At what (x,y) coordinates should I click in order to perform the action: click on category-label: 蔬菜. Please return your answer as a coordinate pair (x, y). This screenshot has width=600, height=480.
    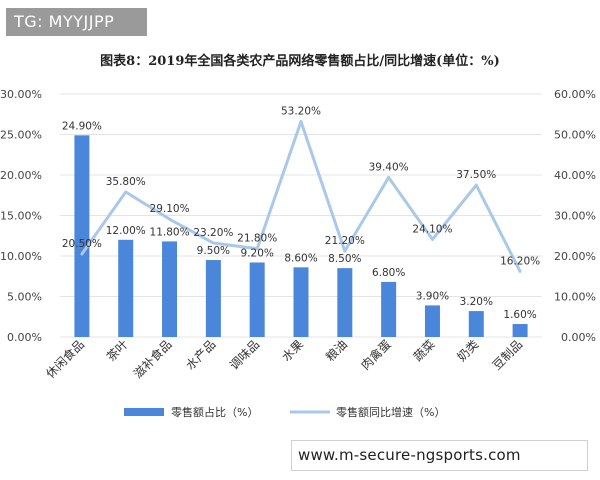
    Looking at the image, I should click on (424, 350).